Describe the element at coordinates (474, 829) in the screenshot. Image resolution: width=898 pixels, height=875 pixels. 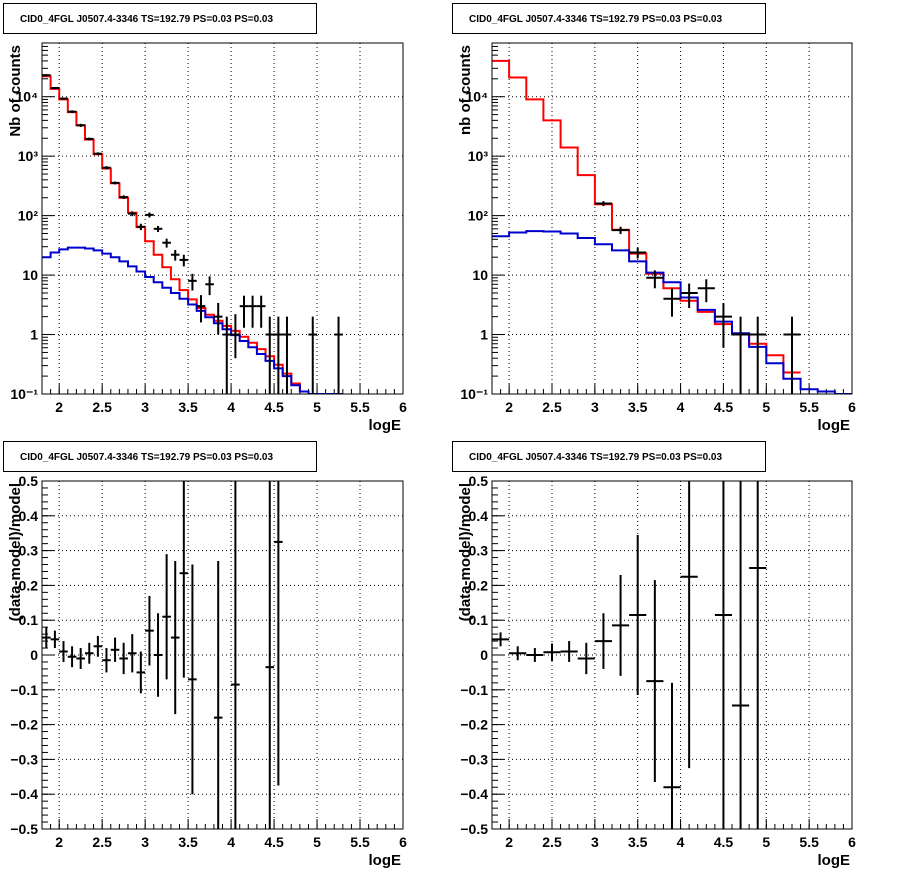
I see `y-tick-label: −0.5` at that location.